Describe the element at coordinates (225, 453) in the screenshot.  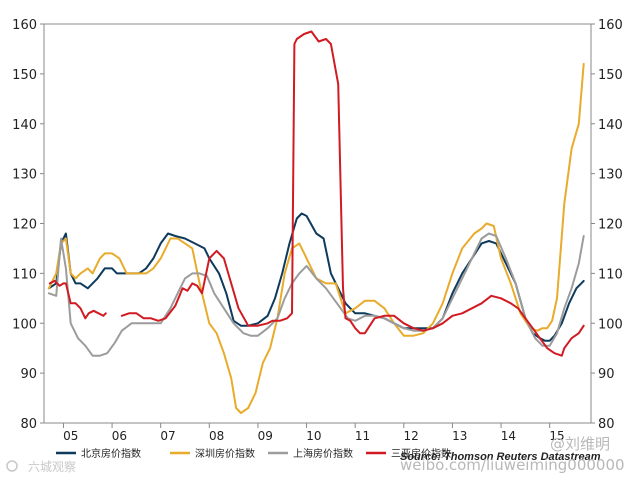
I see `legend-label-1: 深圳房价指数` at that location.